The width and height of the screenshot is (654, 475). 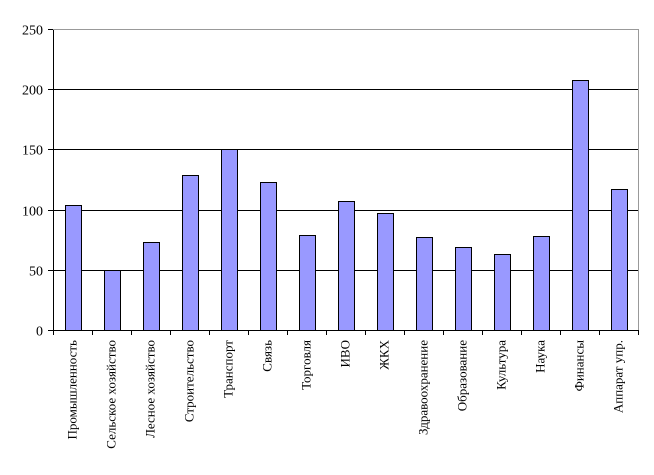 What do you see at coordinates (32, 212) in the screenshot?
I see `y-tick-label: 100` at bounding box center [32, 212].